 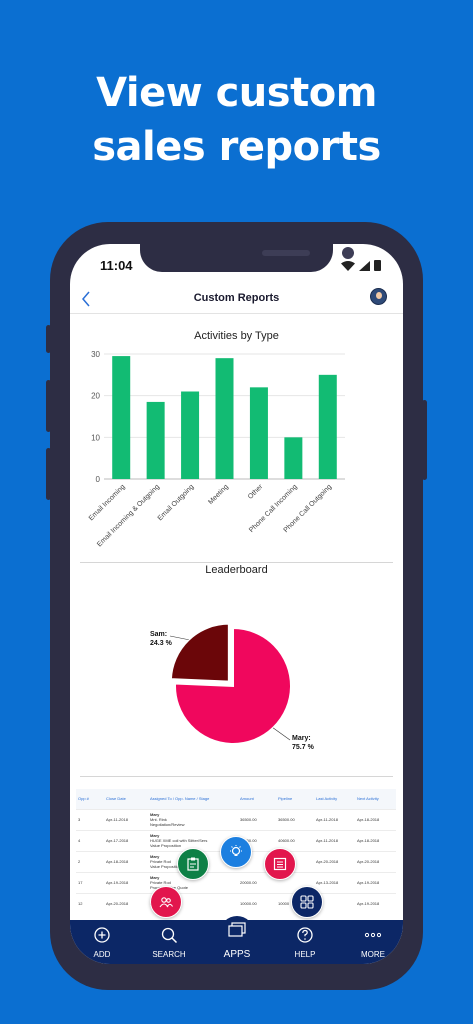 I want to click on x-tick-label: Other, so click(x=256, y=492).